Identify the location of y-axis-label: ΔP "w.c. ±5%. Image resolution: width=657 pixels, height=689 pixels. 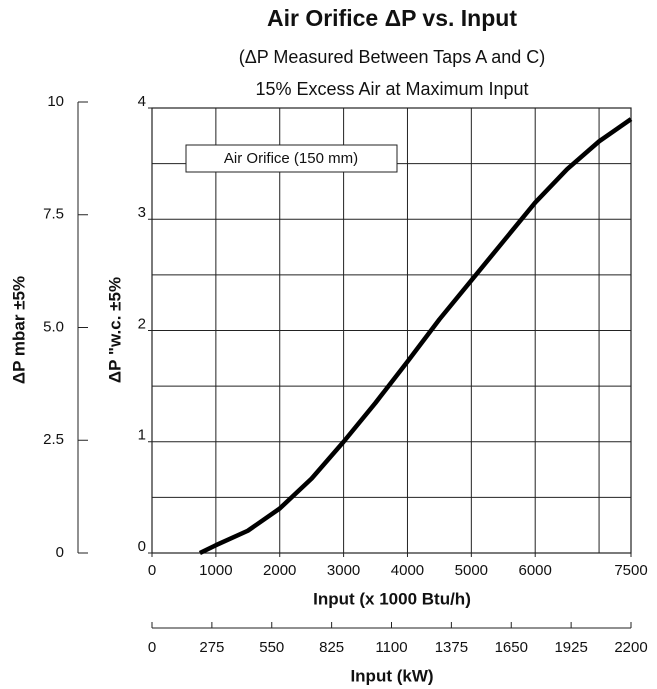
(114, 330).